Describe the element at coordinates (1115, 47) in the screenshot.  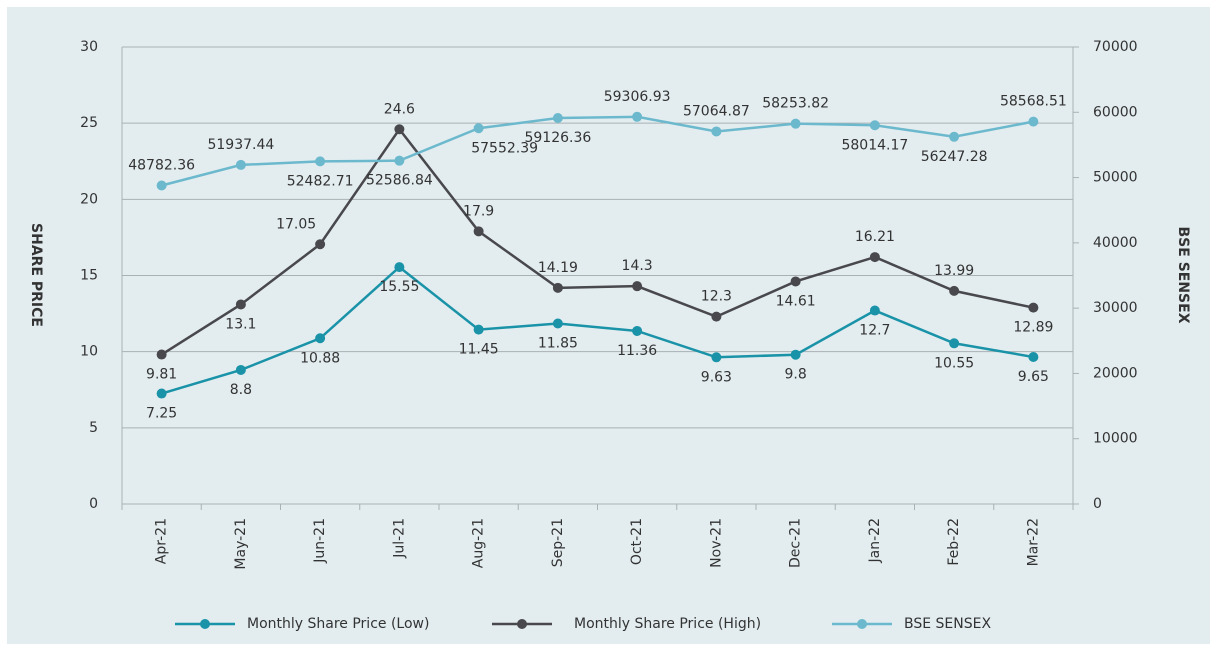
I see `y2-tick-label: 70000` at that location.